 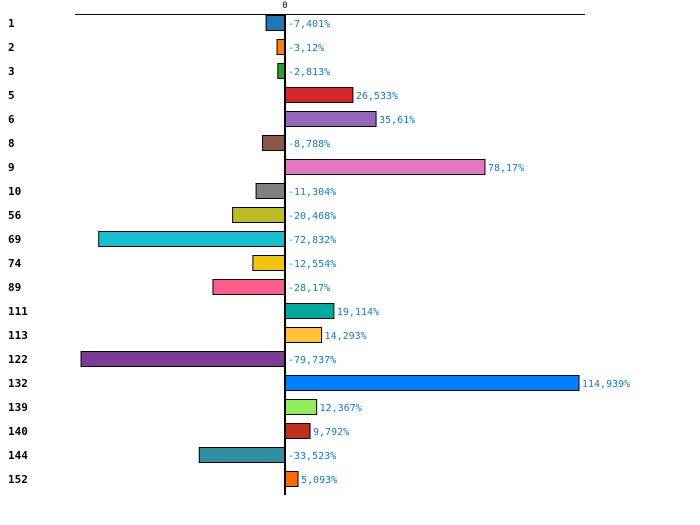 What do you see at coordinates (11, 71) in the screenshot?
I see `category-label: 3` at bounding box center [11, 71].